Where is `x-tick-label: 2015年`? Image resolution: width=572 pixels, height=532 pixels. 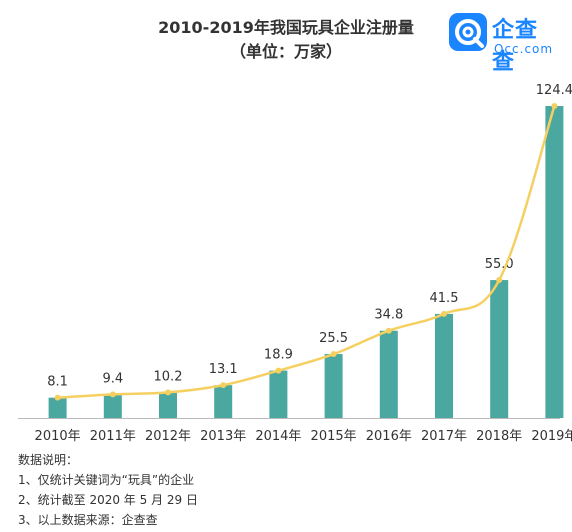 x-tick-label: 2015年 is located at coordinates (334, 436).